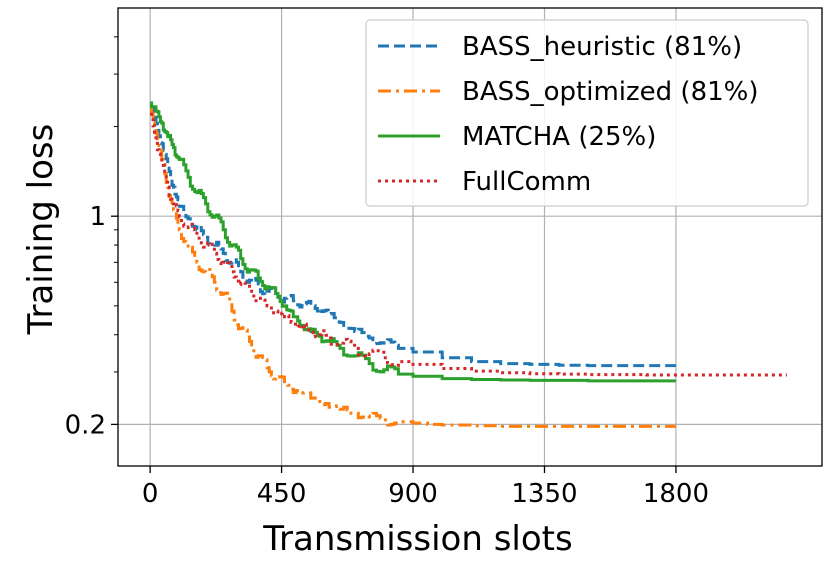  I want to click on x-axis-label: Transmission slots, so click(417, 539).